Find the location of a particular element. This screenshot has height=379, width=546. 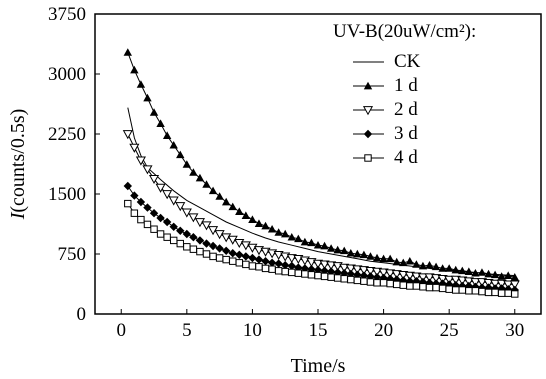

x-axis: 0 5 10 15 20 25 30 is located at coordinates (320, 325).